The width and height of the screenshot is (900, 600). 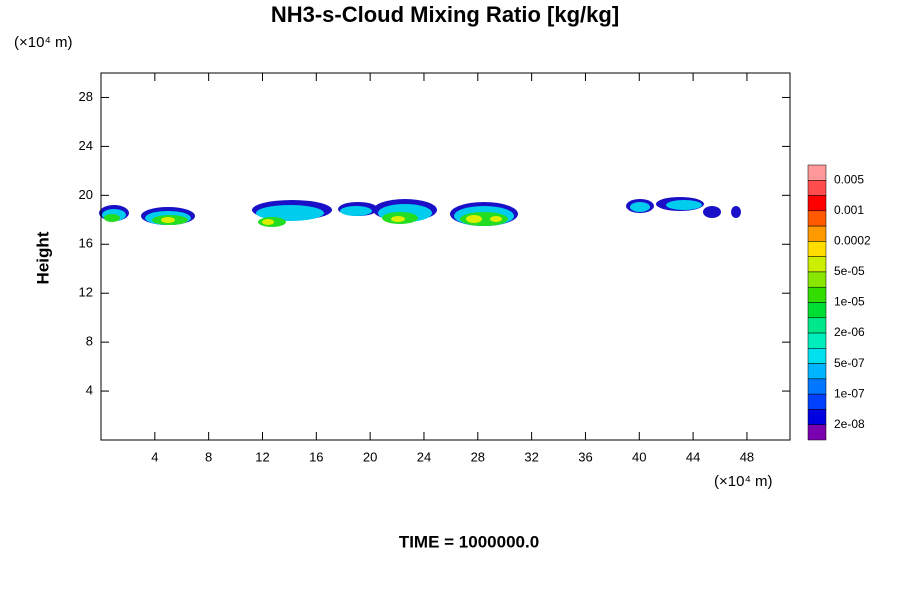 What do you see at coordinates (86, 194) in the screenshot?
I see `y-tick-label: 20` at bounding box center [86, 194].